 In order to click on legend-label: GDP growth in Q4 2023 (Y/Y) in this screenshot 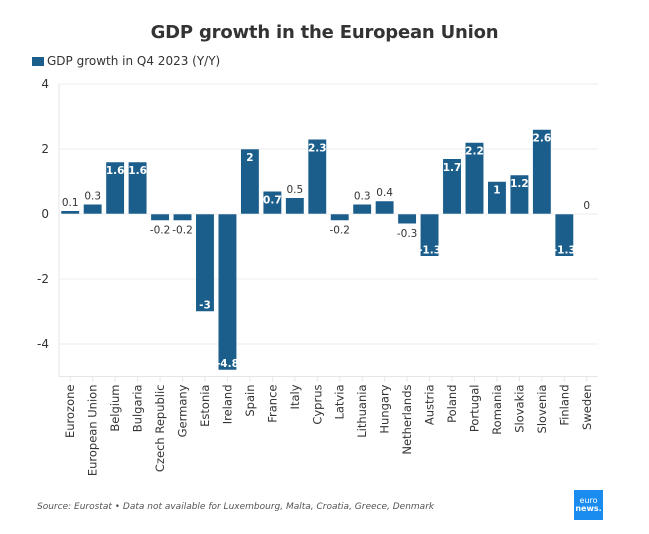, I will do `click(134, 61)`.